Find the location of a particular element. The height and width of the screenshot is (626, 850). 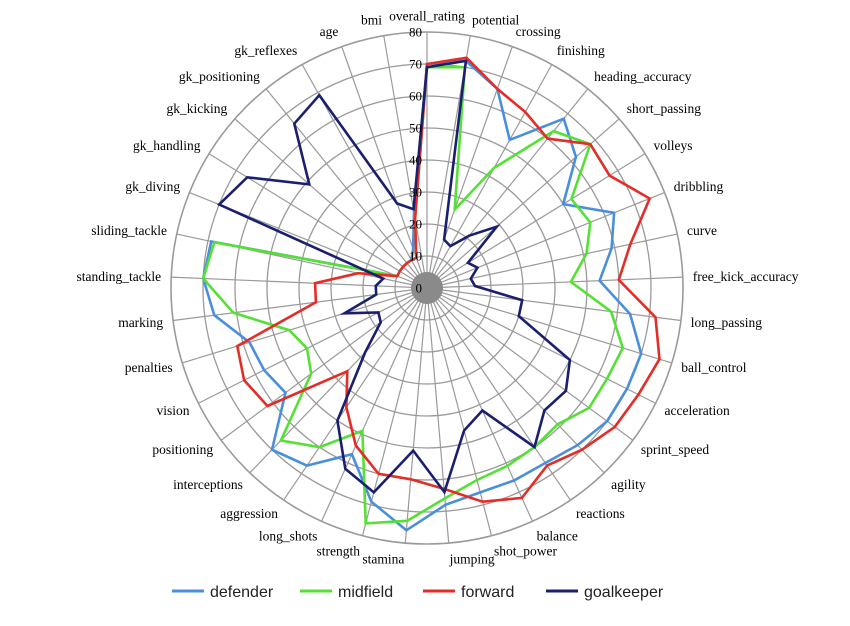

legend-item-defender: defender is located at coordinates (223, 592).